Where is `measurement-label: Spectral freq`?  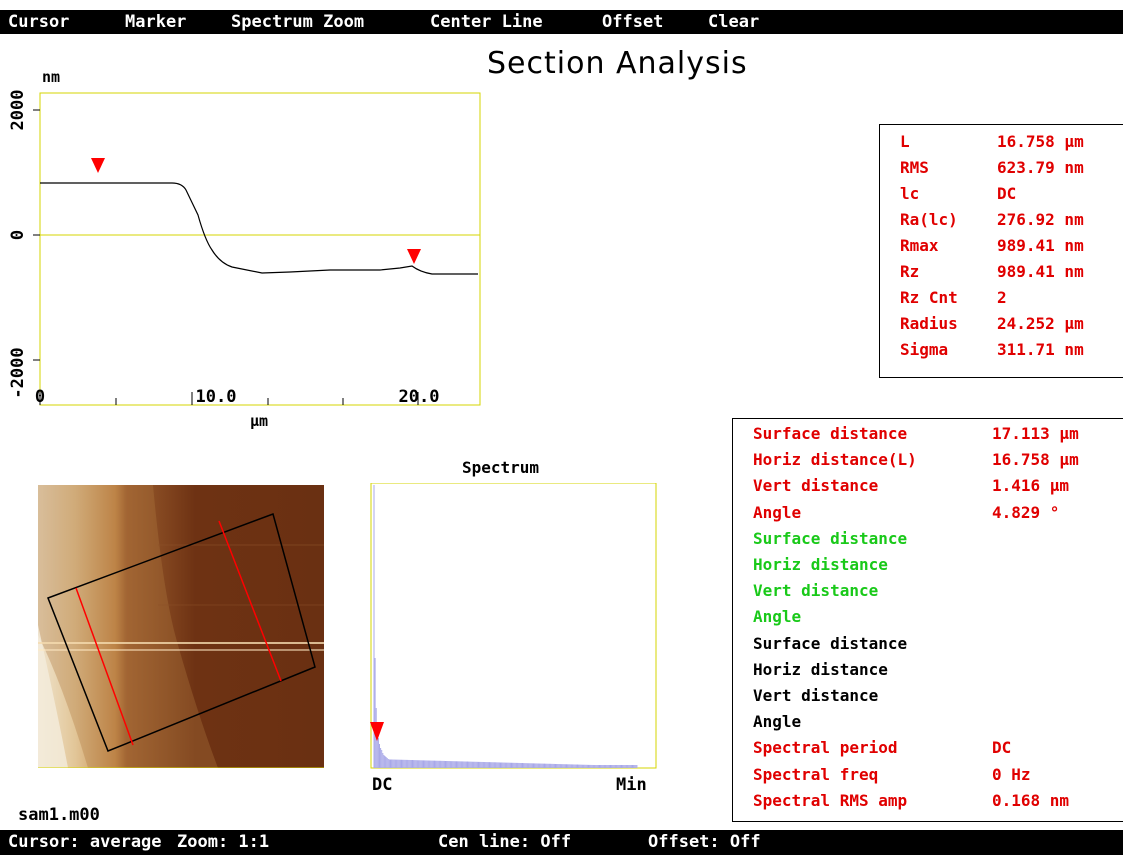
measurement-label: Spectral freq is located at coordinates (816, 774).